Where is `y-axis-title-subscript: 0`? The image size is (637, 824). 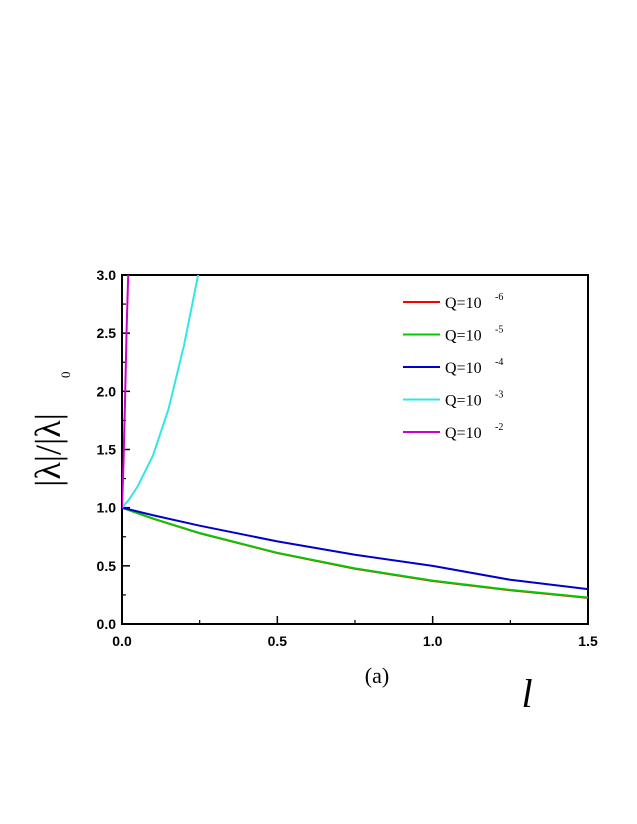 y-axis-title-subscript: 0 is located at coordinates (65, 375).